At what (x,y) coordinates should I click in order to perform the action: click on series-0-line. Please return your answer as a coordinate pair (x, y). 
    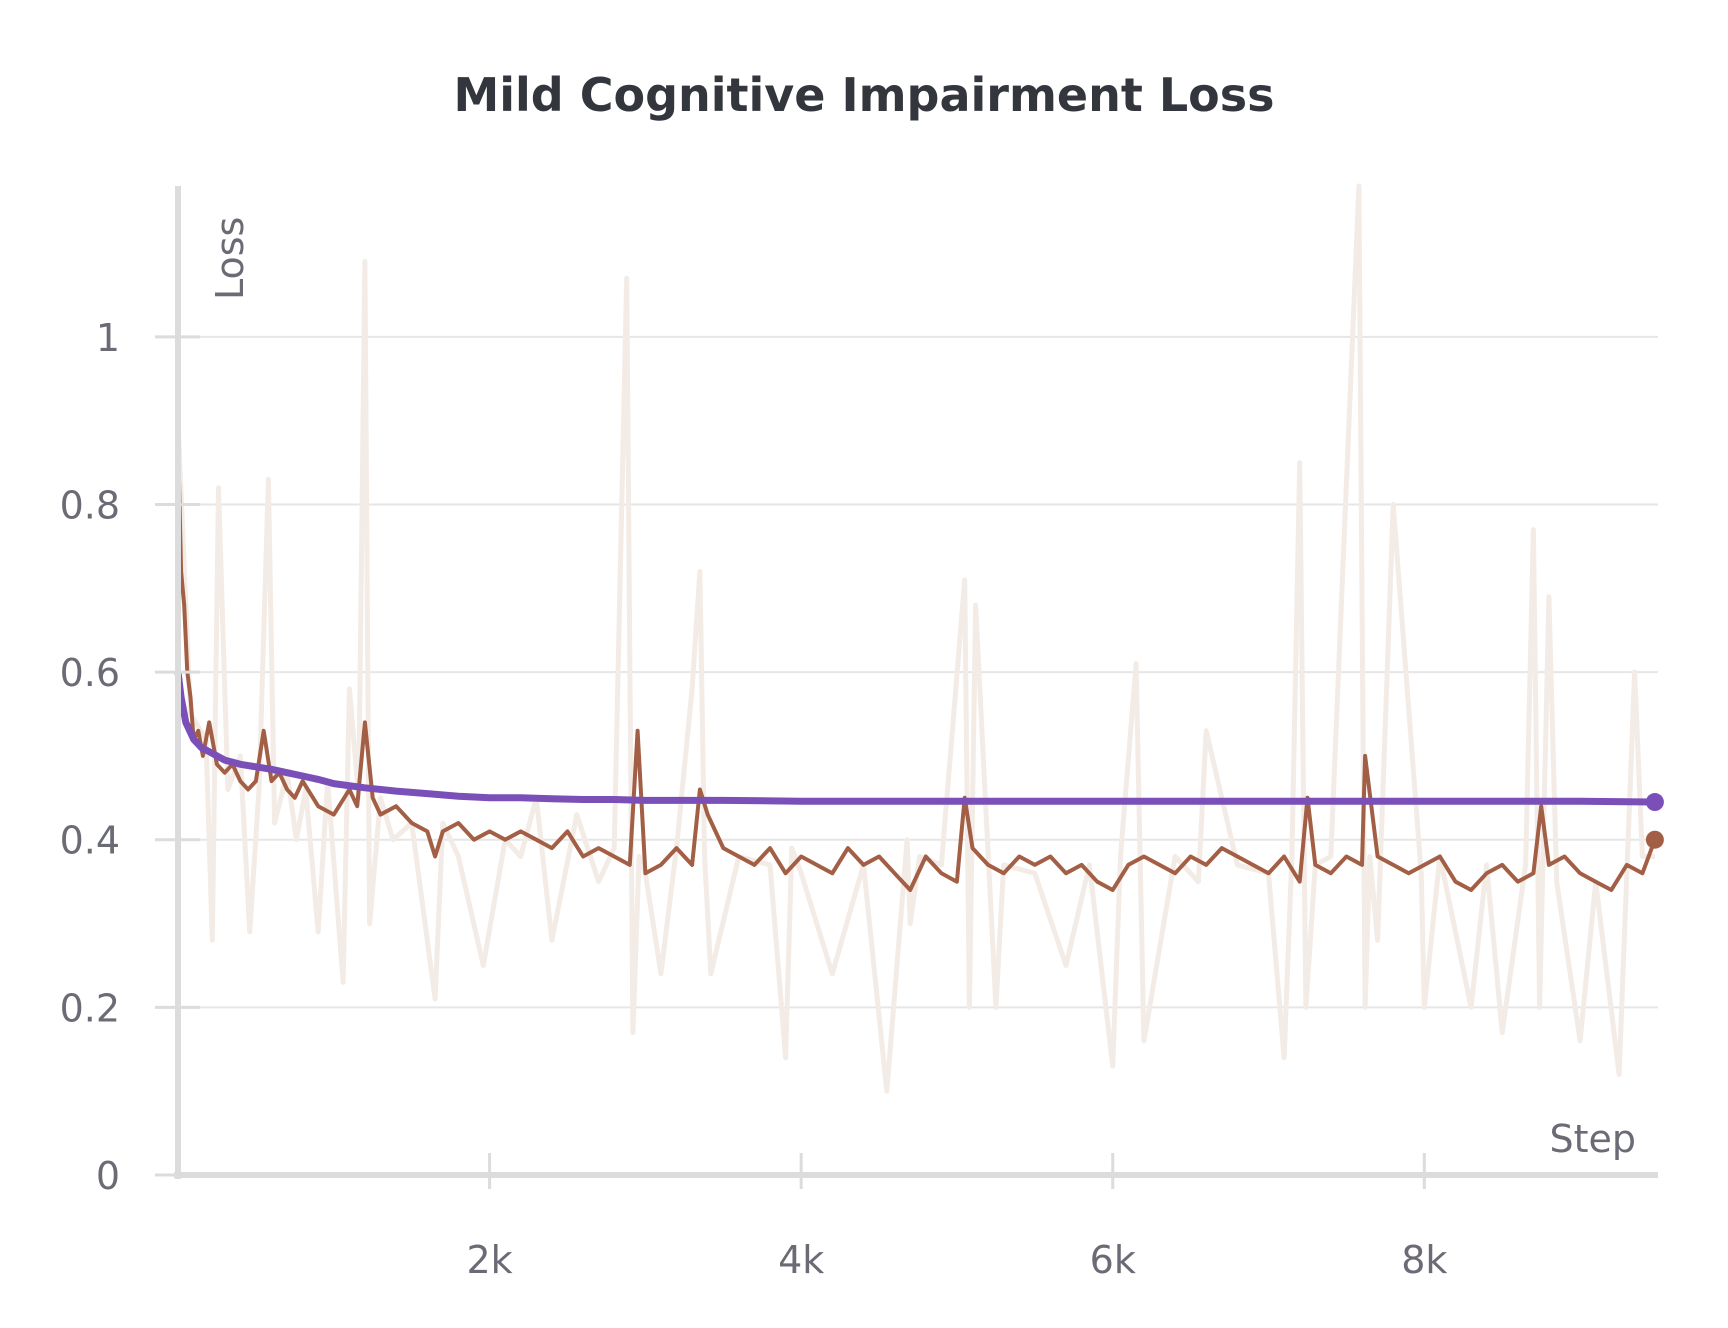
    Looking at the image, I should click on (914, 738).